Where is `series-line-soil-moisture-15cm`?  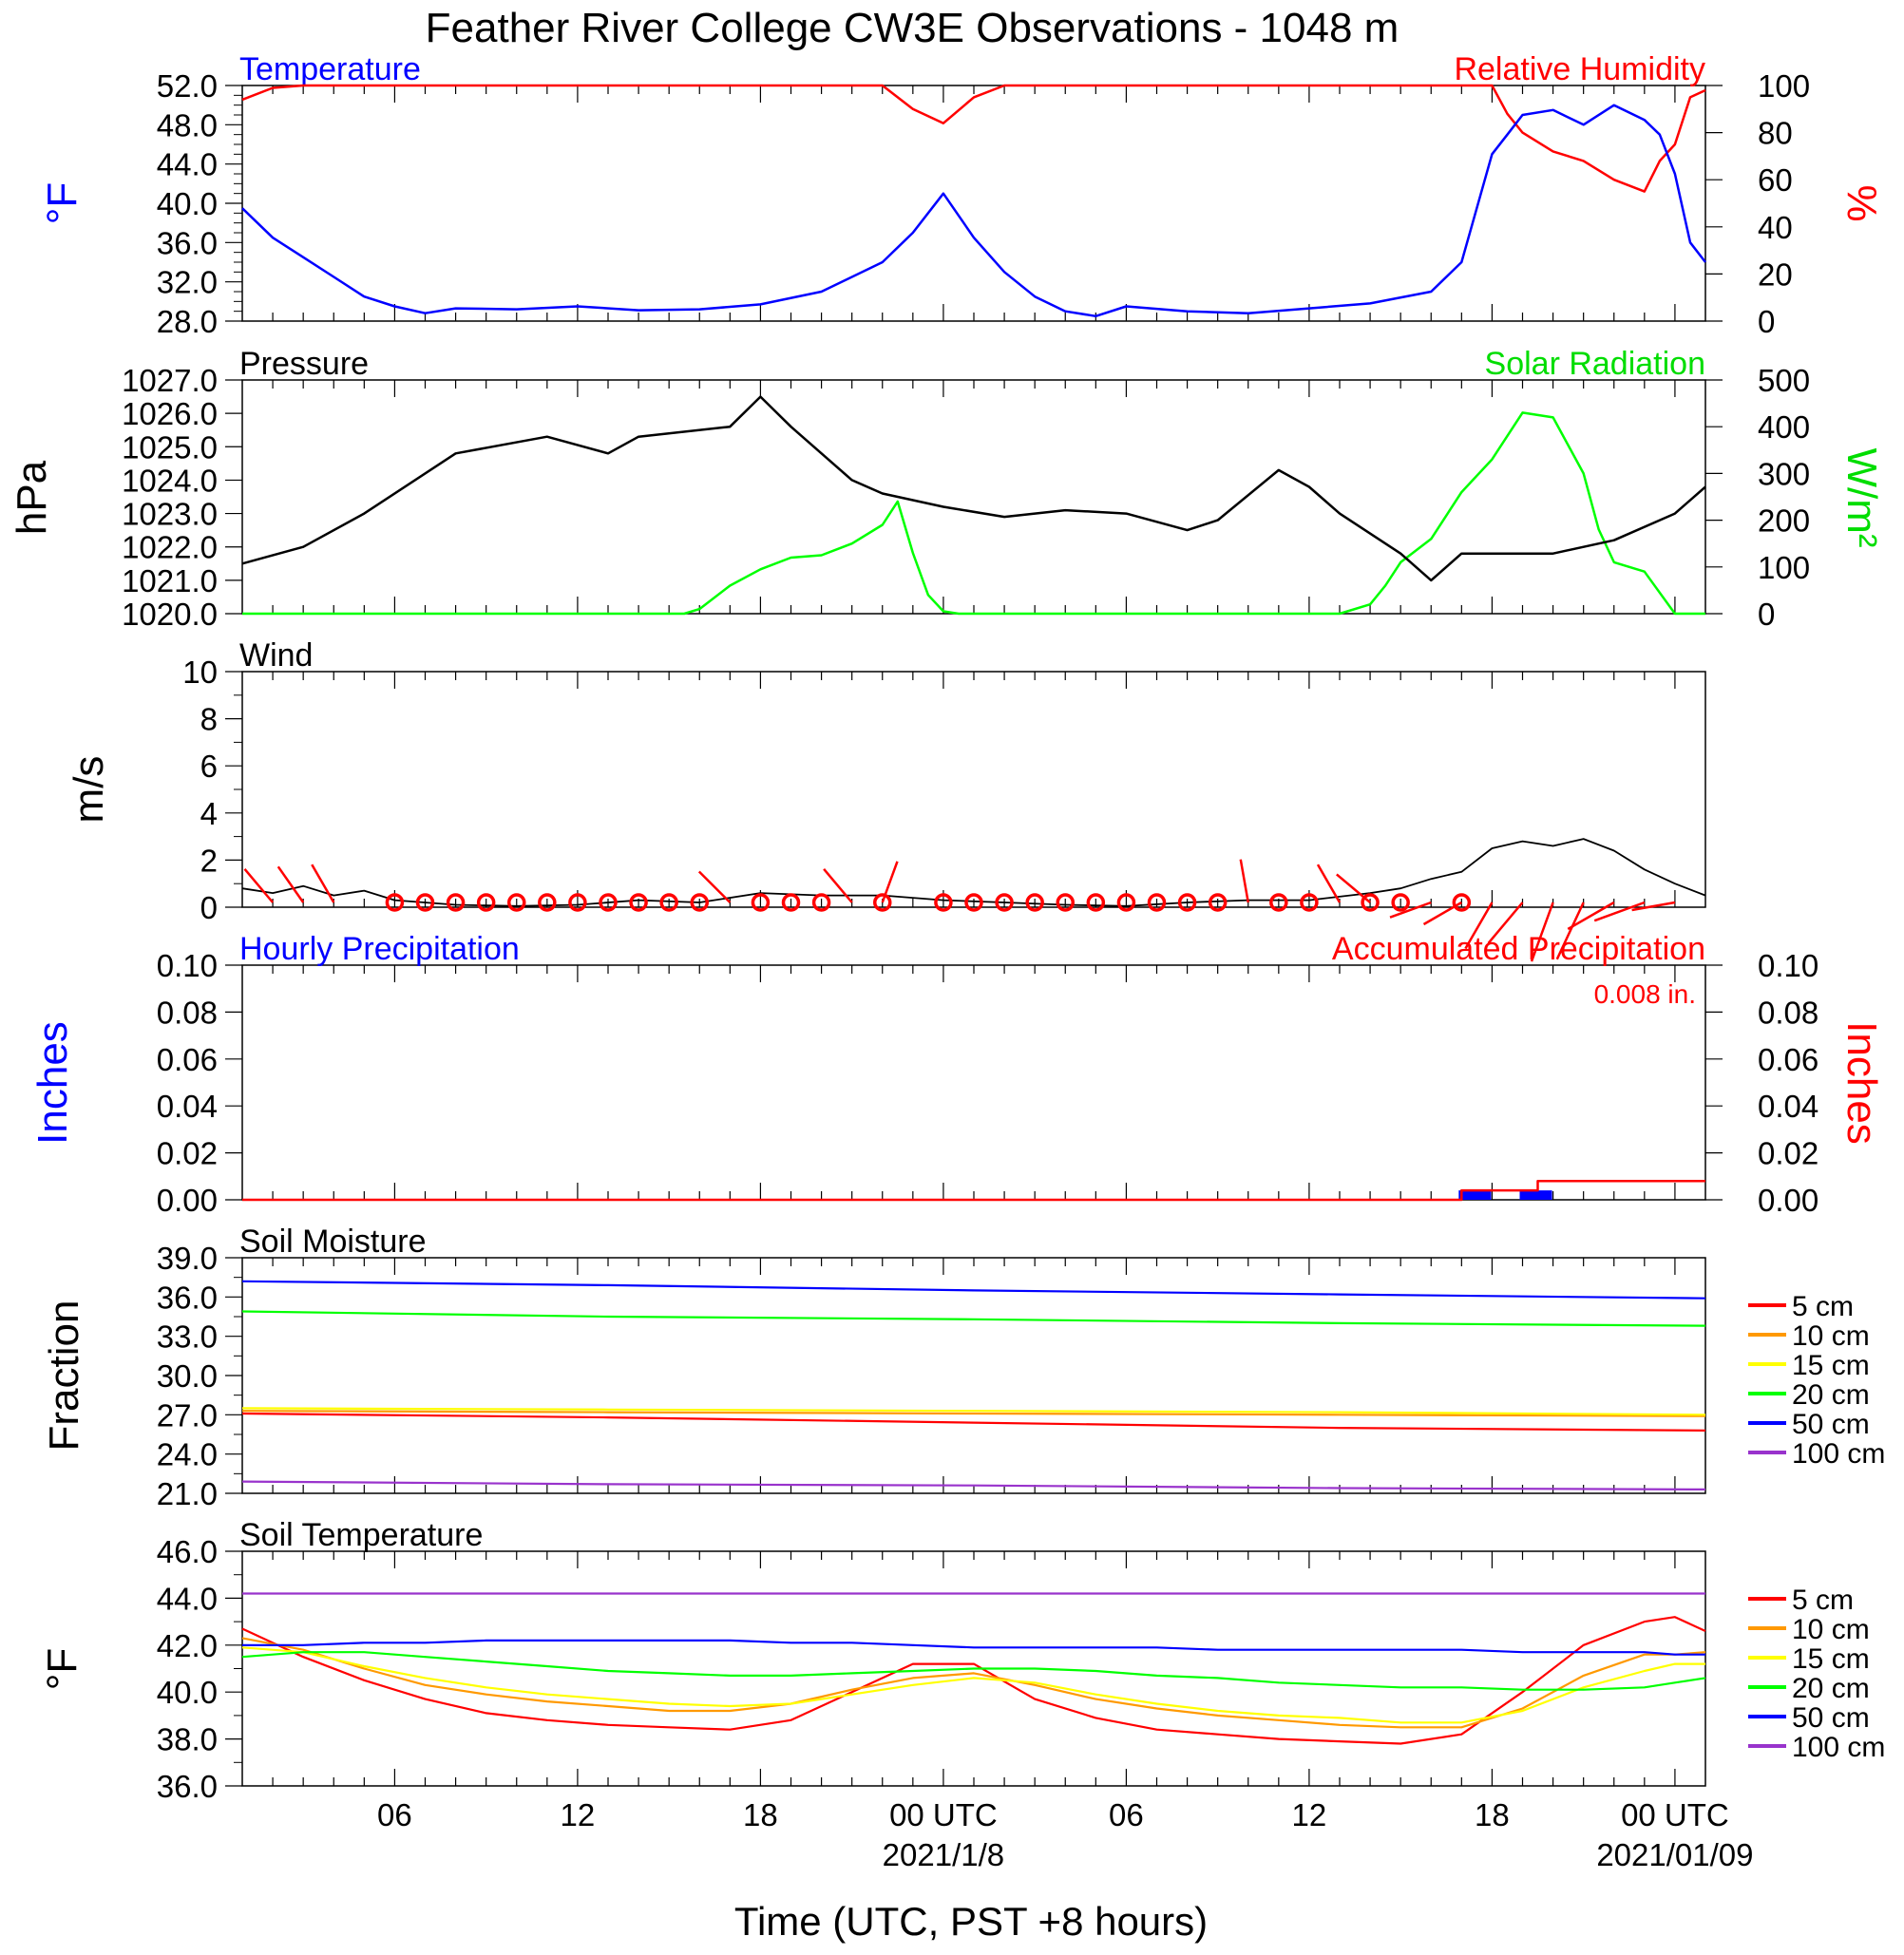 series-line-soil-moisture-15cm is located at coordinates (974, 1411).